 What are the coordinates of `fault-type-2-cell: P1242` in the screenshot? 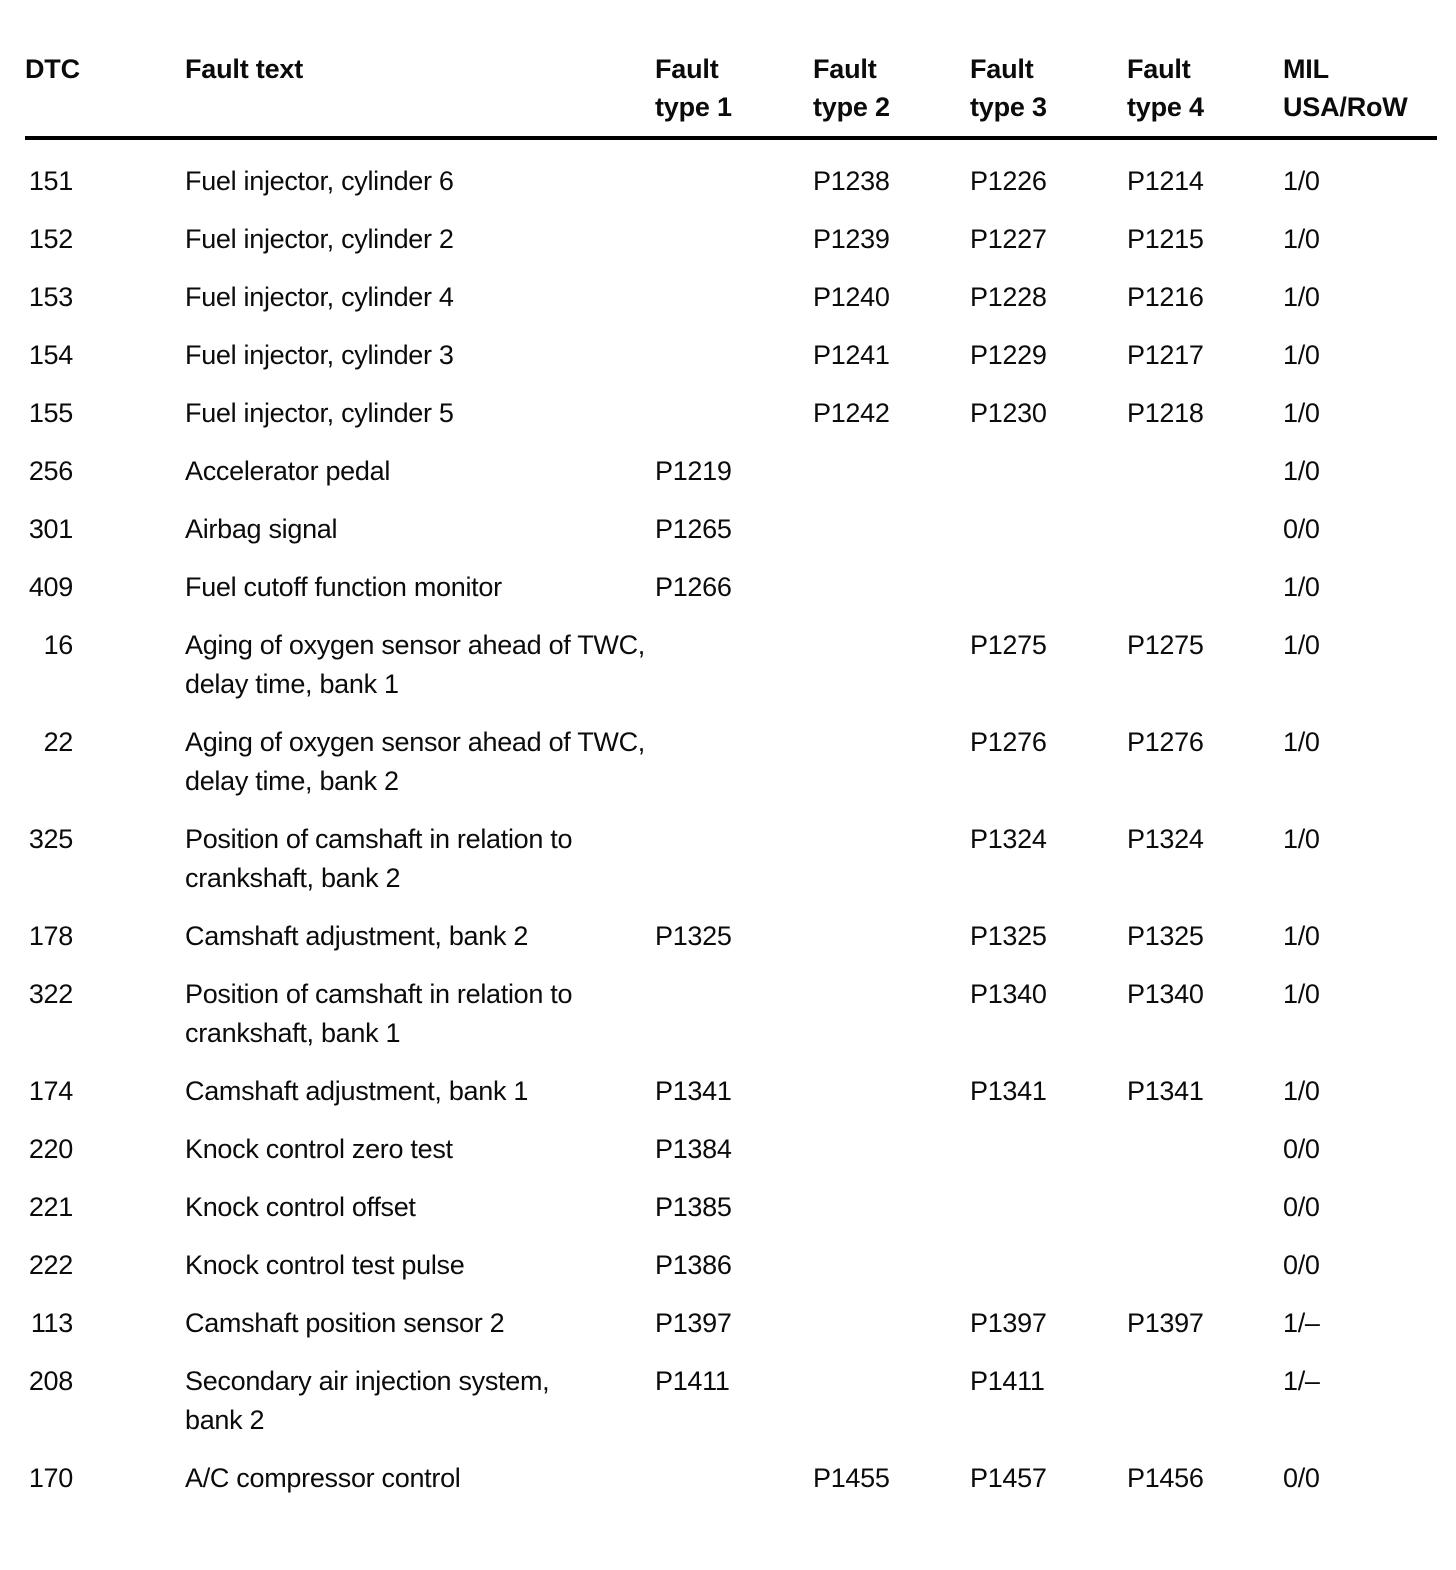 It's located at (851, 413).